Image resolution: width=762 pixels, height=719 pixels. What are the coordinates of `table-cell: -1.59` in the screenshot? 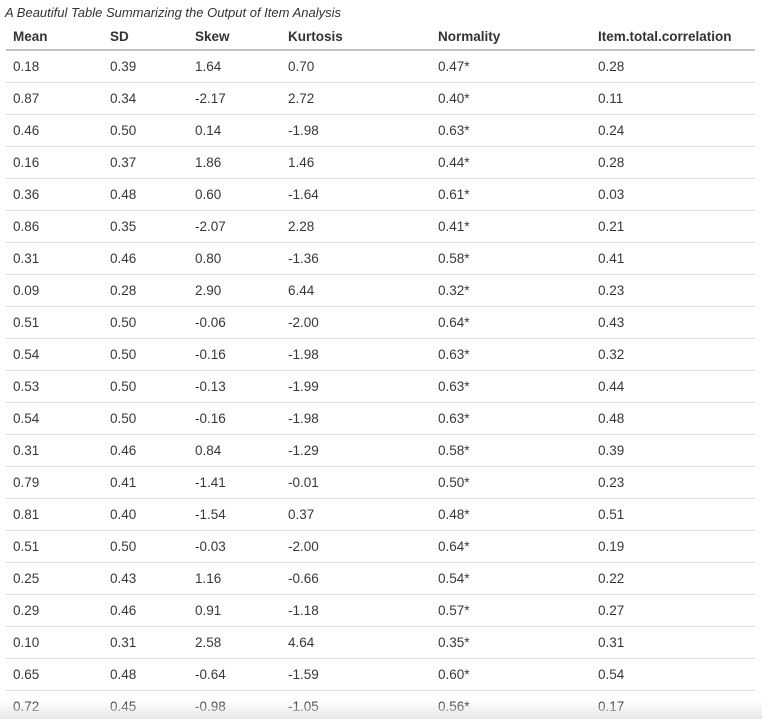 It's located at (356, 674).